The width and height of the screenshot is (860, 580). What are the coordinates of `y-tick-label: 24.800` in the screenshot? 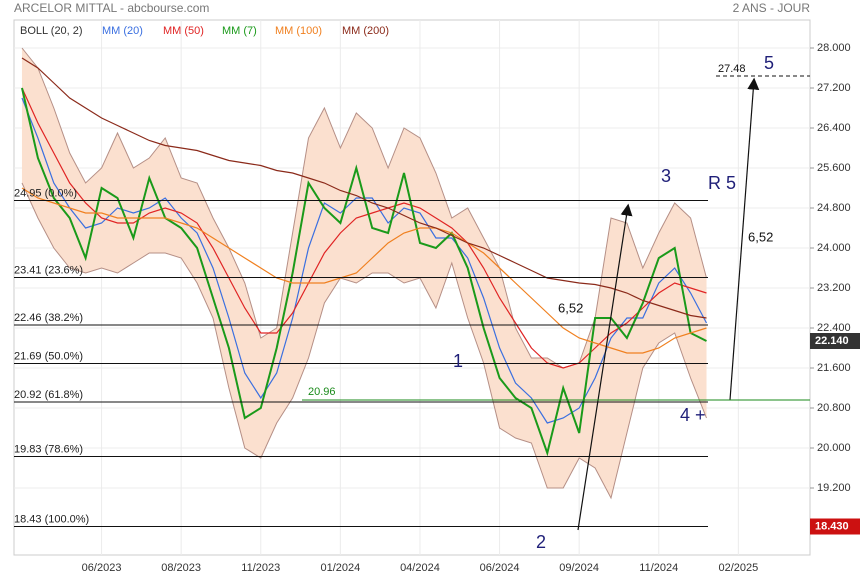 It's located at (834, 208).